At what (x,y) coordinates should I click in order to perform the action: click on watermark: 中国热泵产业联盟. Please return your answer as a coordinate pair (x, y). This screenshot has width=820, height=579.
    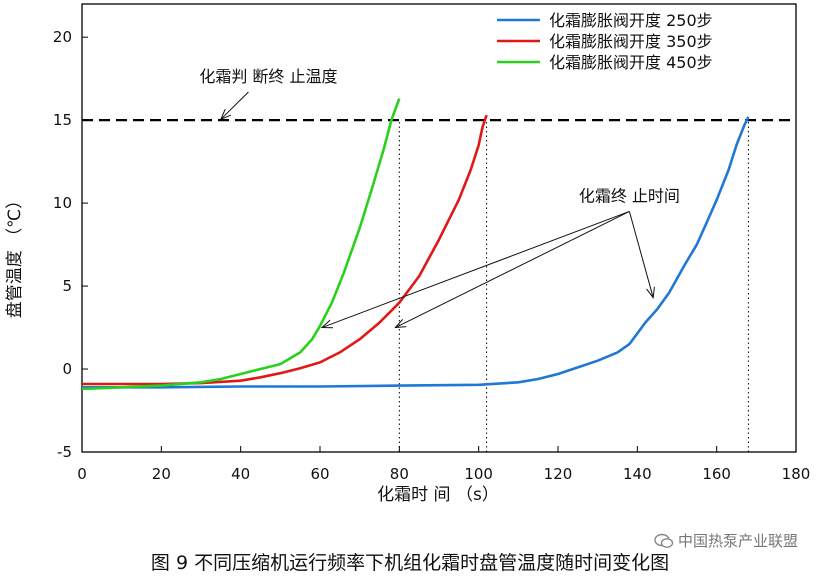
    Looking at the image, I should click on (726, 540).